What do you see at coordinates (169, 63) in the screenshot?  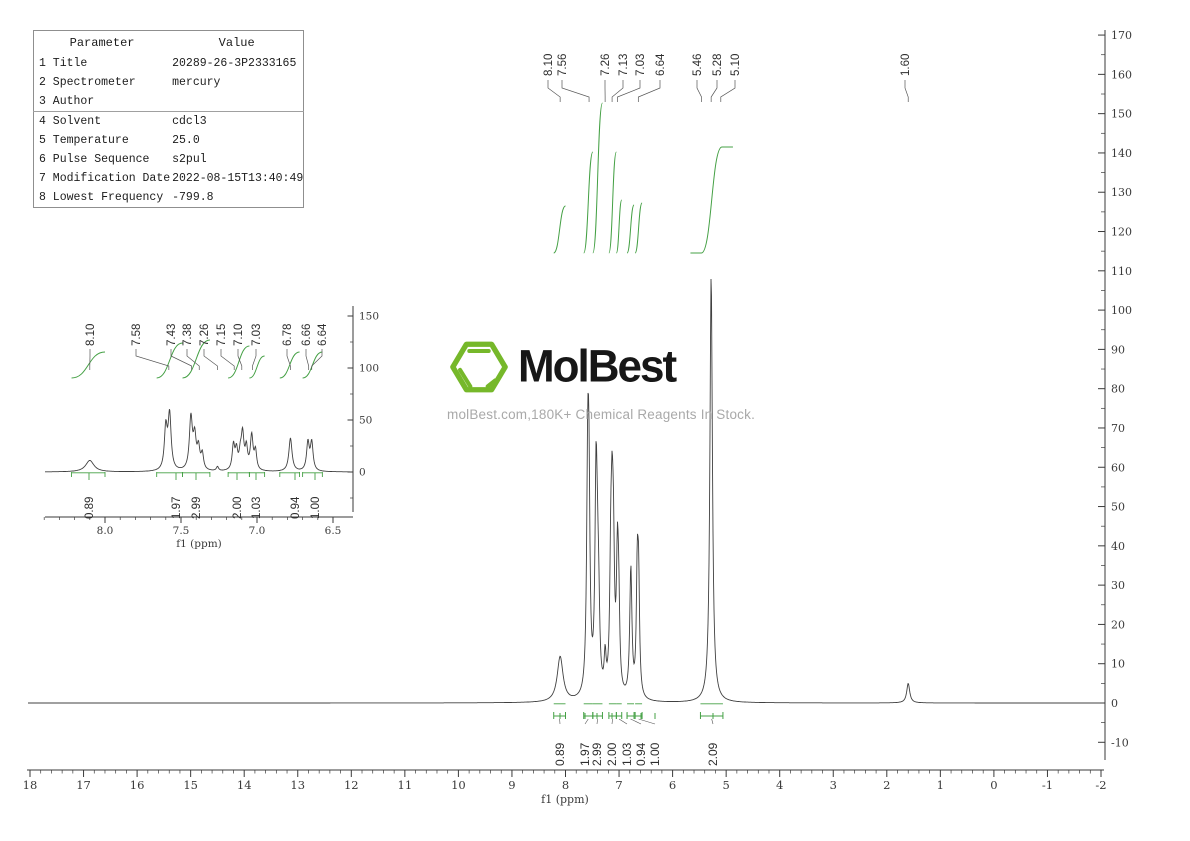 I see `table-row: 1 Title 20289-26-3P2333165` at bounding box center [169, 63].